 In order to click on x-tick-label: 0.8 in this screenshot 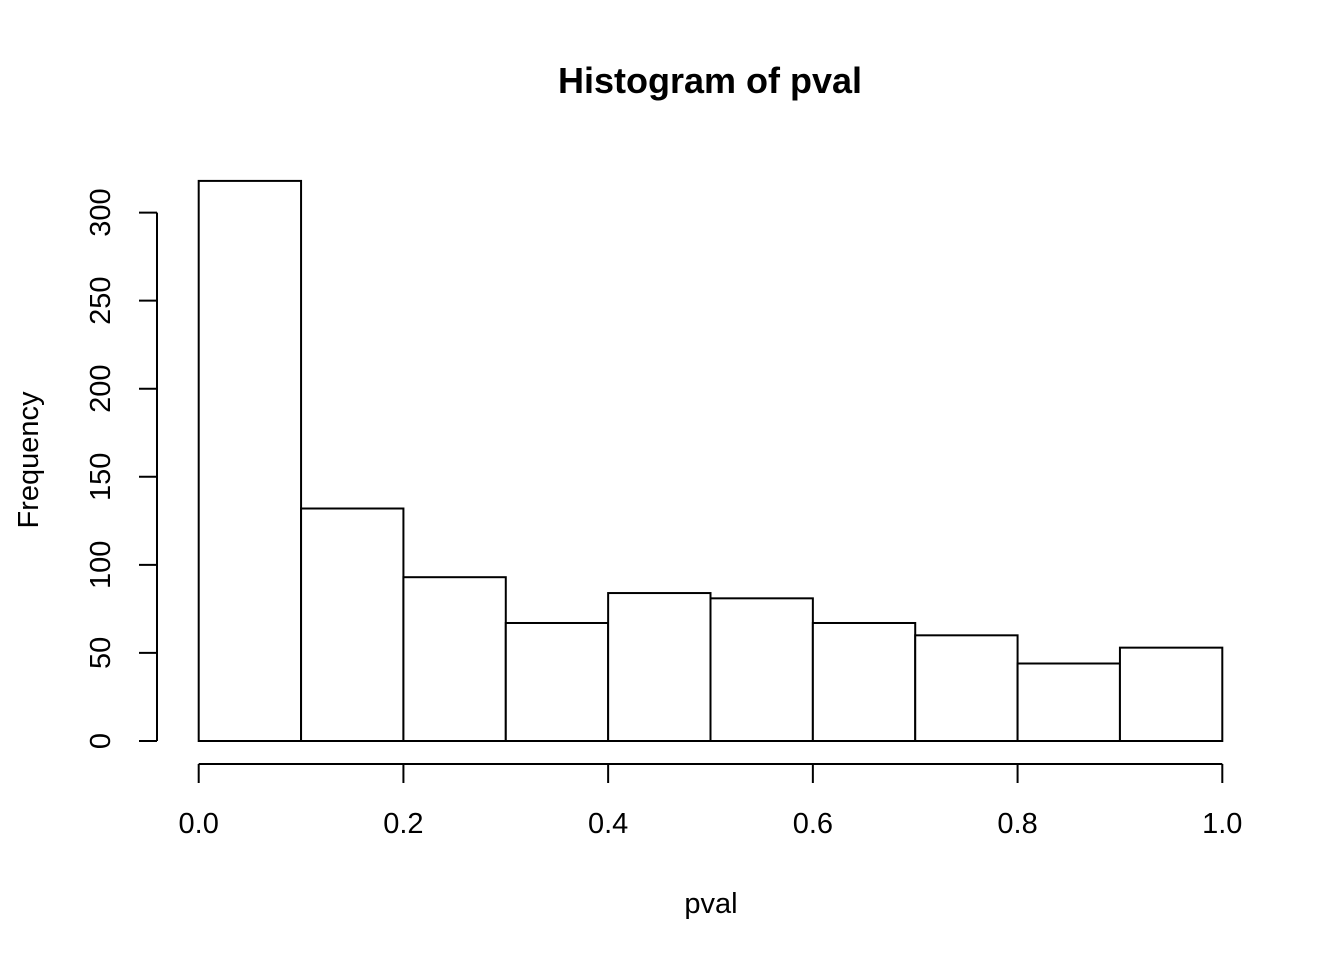, I will do `click(1017, 824)`.